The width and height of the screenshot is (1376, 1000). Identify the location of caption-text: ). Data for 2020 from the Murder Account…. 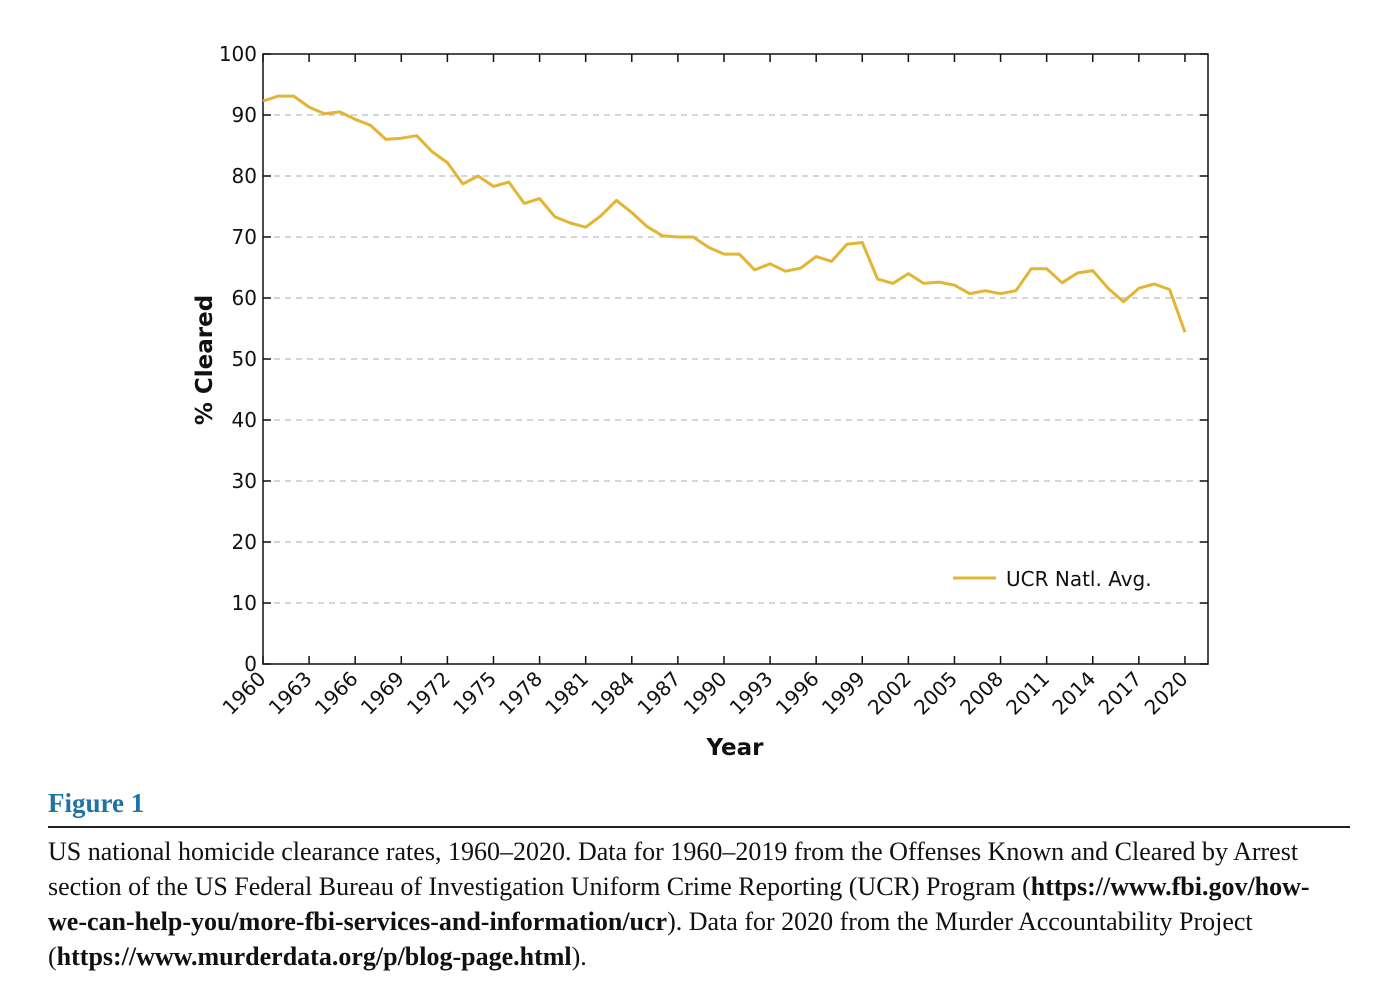
(650, 939).